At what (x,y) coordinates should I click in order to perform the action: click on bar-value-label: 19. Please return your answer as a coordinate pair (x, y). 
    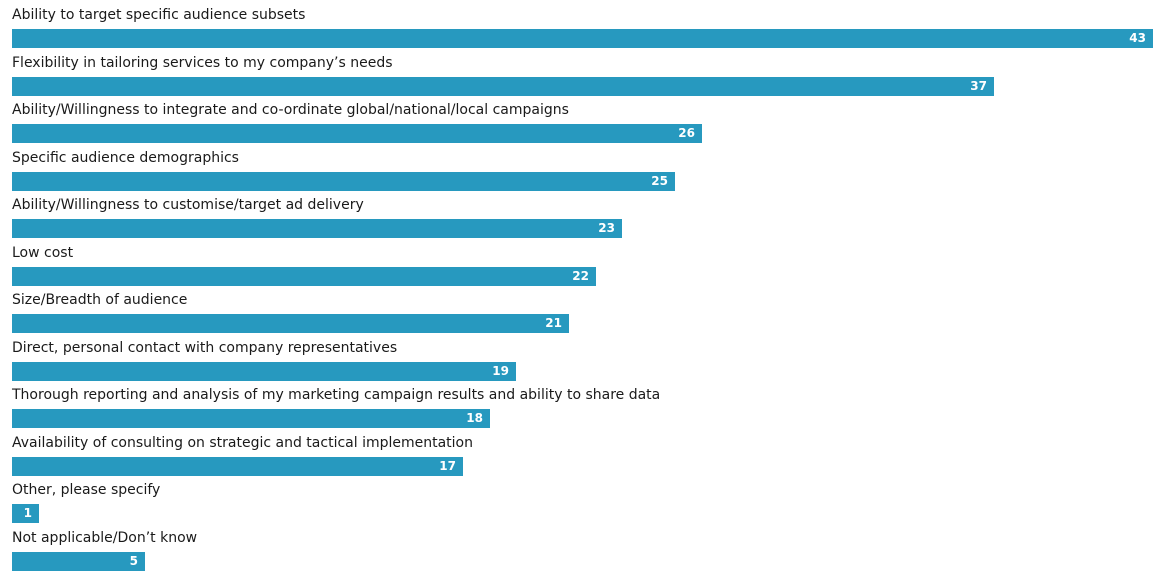
    Looking at the image, I should click on (500, 371).